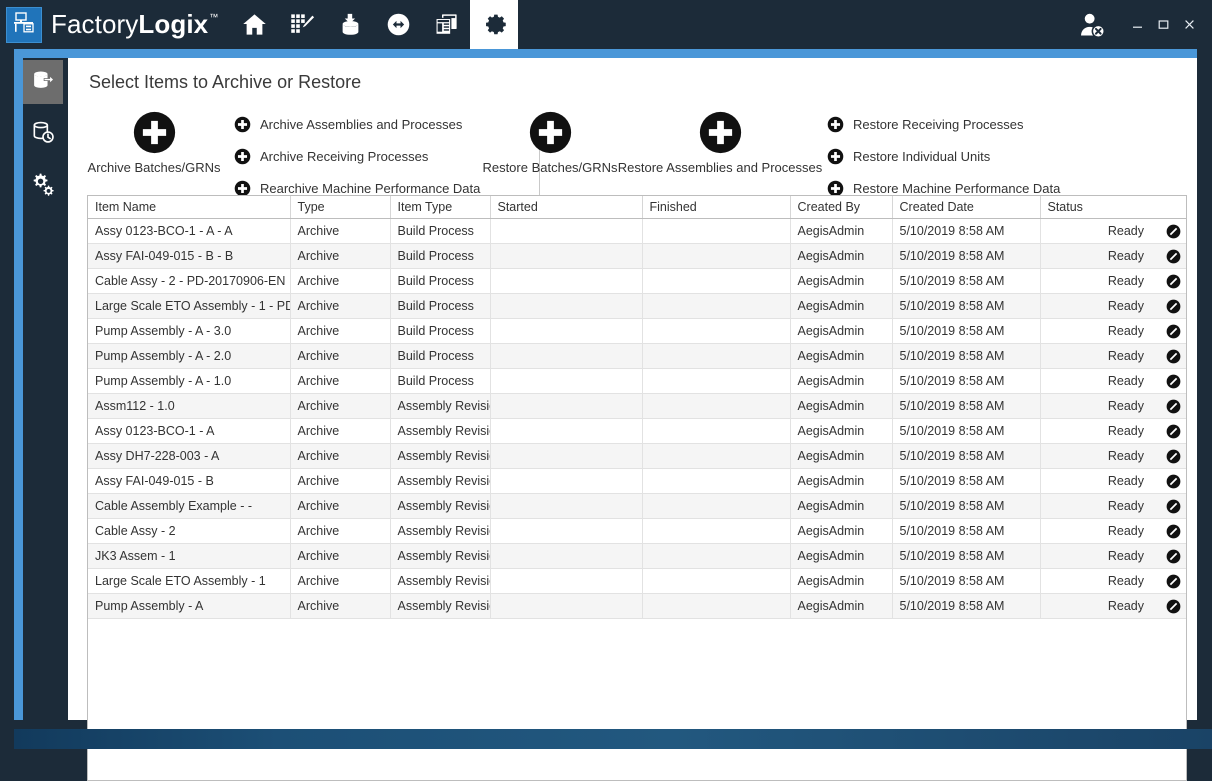 This screenshot has width=1212, height=781. I want to click on archive-receiving-processes-label: Archive Receiving Processes, so click(344, 156).